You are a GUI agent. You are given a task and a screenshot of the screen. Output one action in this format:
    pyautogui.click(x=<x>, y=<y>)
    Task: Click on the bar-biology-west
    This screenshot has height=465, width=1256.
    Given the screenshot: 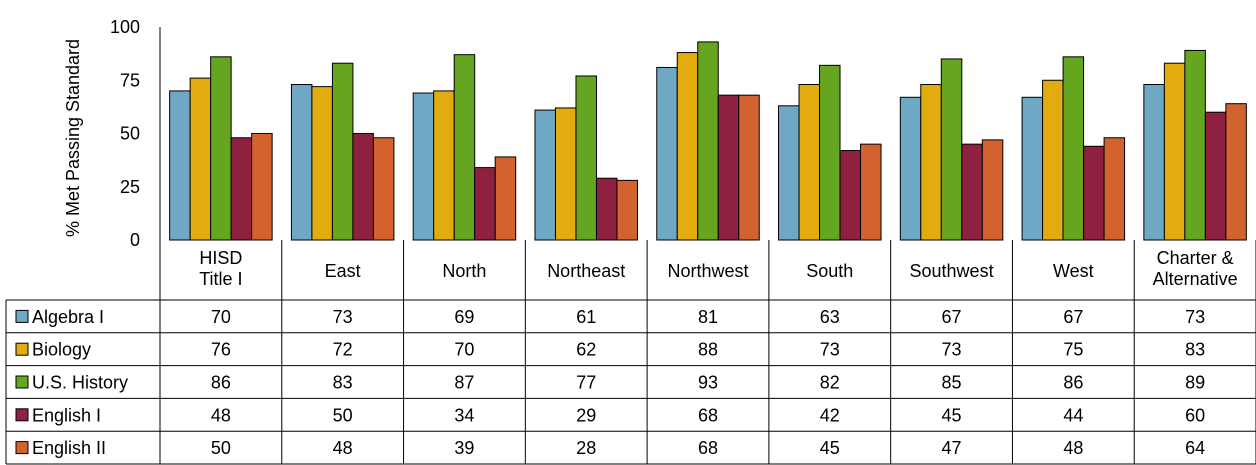 What is the action you would take?
    pyautogui.click(x=1053, y=160)
    